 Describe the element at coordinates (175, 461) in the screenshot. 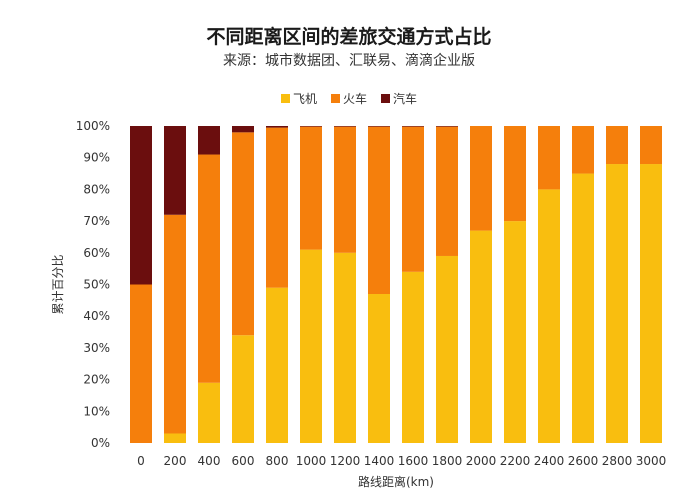

I see `x-tick-label: 200` at that location.